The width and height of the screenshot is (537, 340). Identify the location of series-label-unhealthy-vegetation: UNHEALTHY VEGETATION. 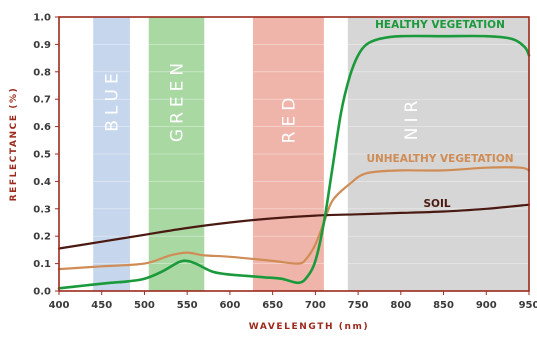
(439, 159).